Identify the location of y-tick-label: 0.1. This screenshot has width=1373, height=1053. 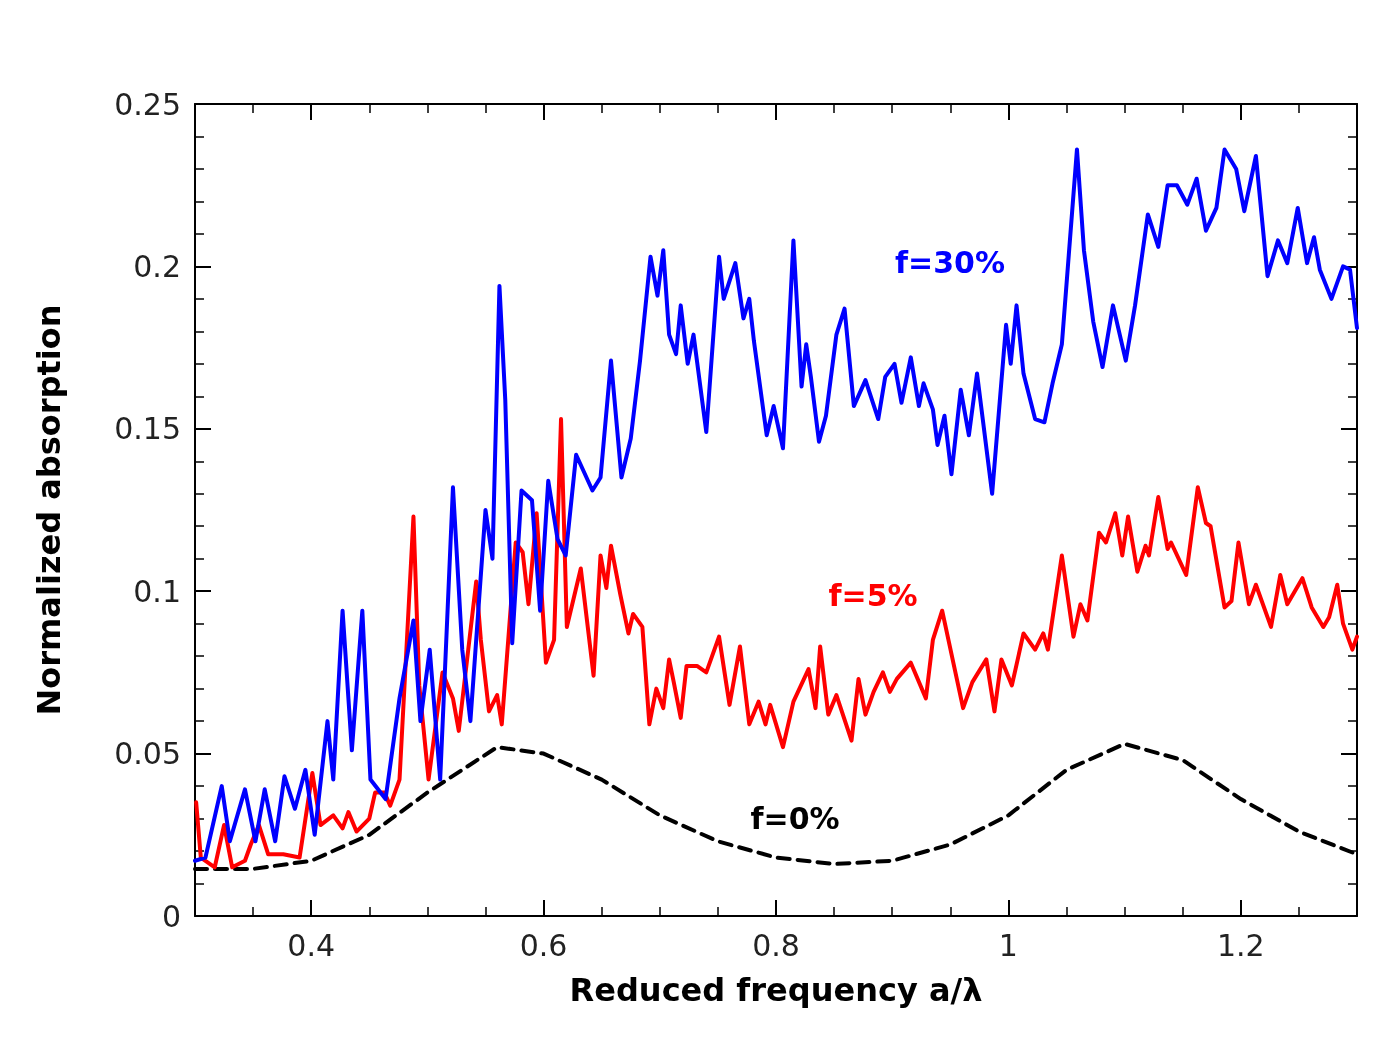
(157, 591).